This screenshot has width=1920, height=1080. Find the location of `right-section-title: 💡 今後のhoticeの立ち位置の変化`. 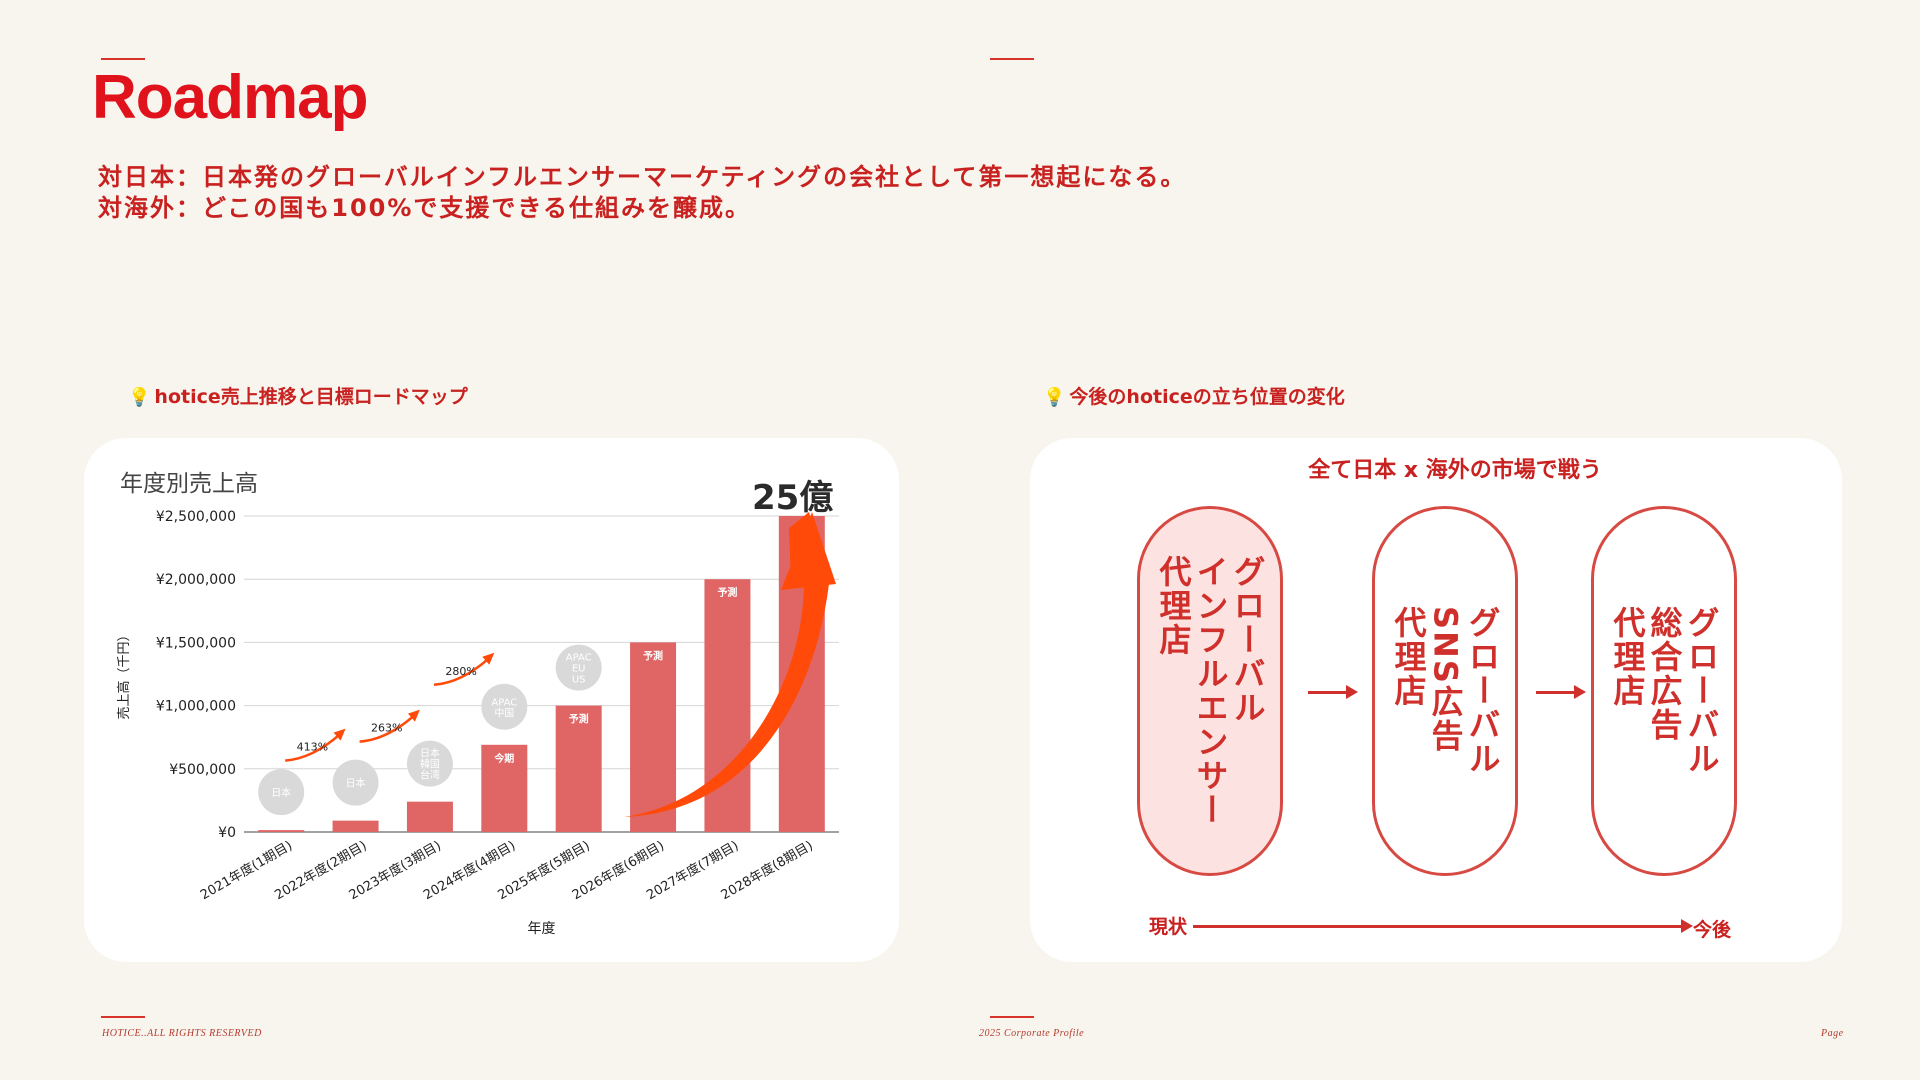

right-section-title: 💡 今後のhoticeの立ち位置の変化 is located at coordinates (1194, 395).